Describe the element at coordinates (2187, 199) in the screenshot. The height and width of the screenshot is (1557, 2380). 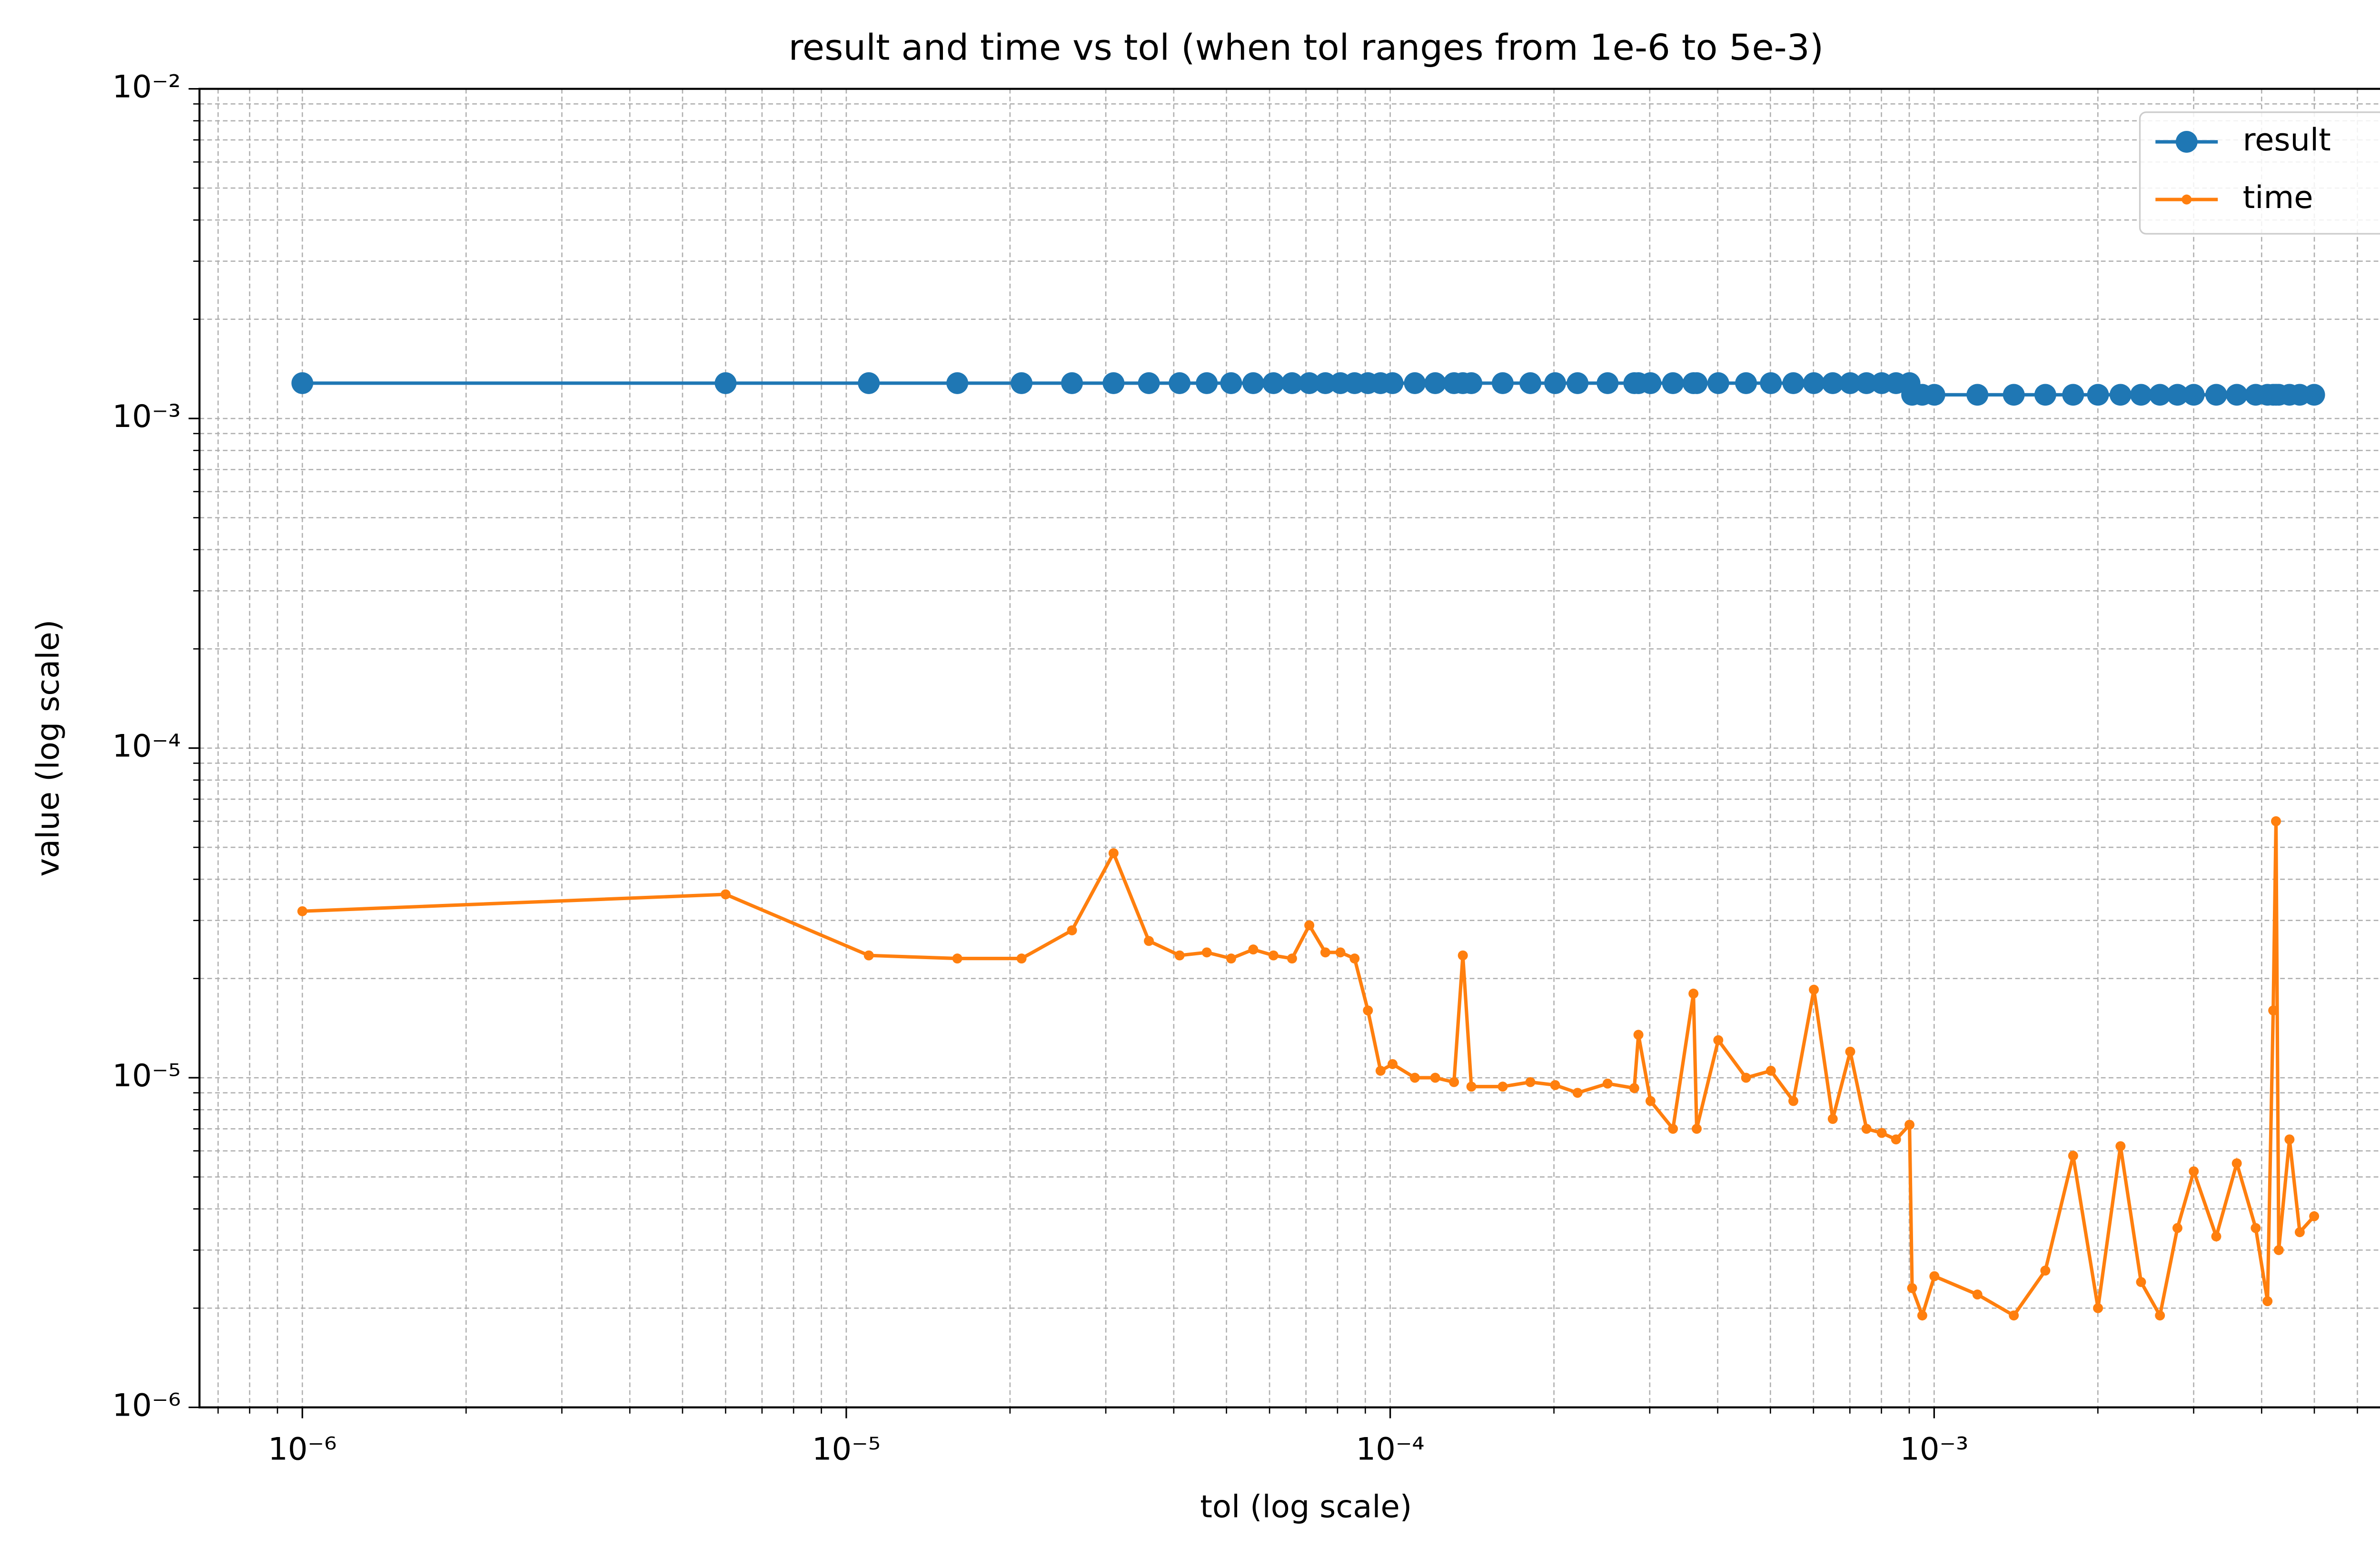
I see `legend-marker` at that location.